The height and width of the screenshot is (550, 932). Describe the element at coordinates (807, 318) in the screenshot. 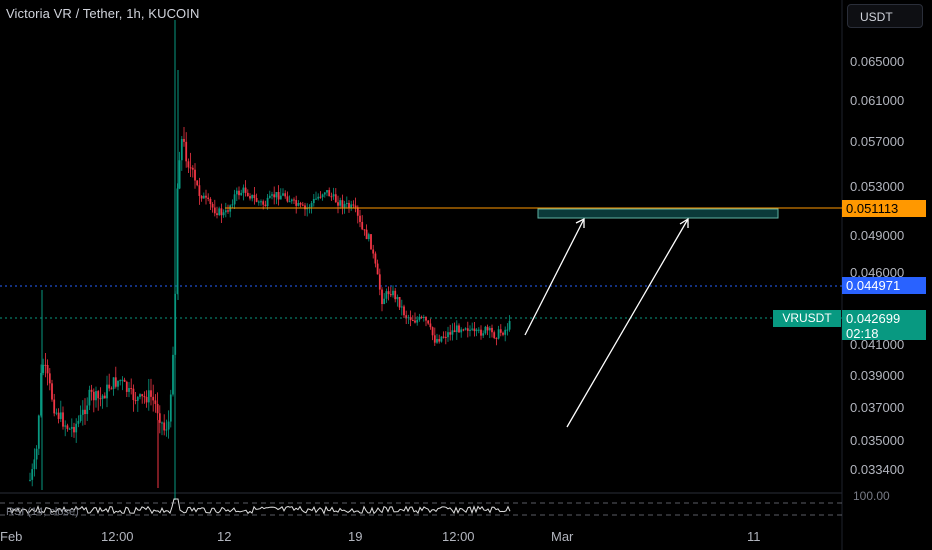

I see `symbol-tag: VRUSDT` at that location.